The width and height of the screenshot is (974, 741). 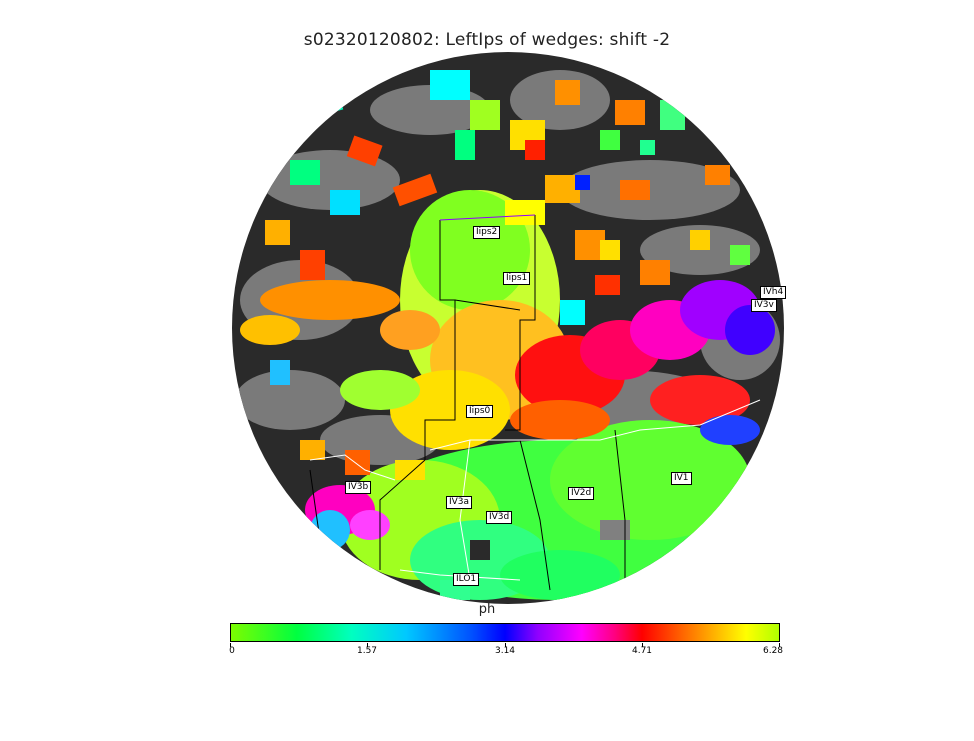 I want to click on roi-label-ips1: Iips1, so click(x=517, y=278).